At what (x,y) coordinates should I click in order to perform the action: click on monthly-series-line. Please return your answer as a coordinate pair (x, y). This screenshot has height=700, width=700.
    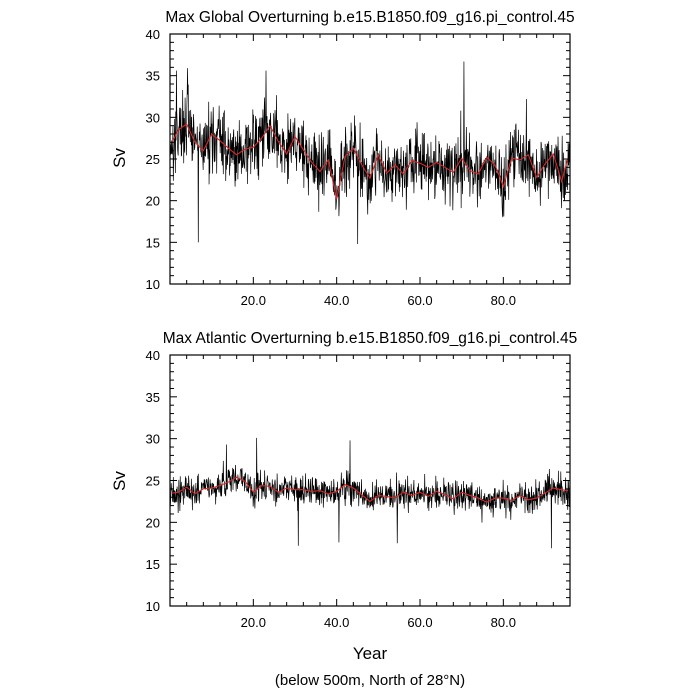
    Looking at the image, I should click on (370, 493).